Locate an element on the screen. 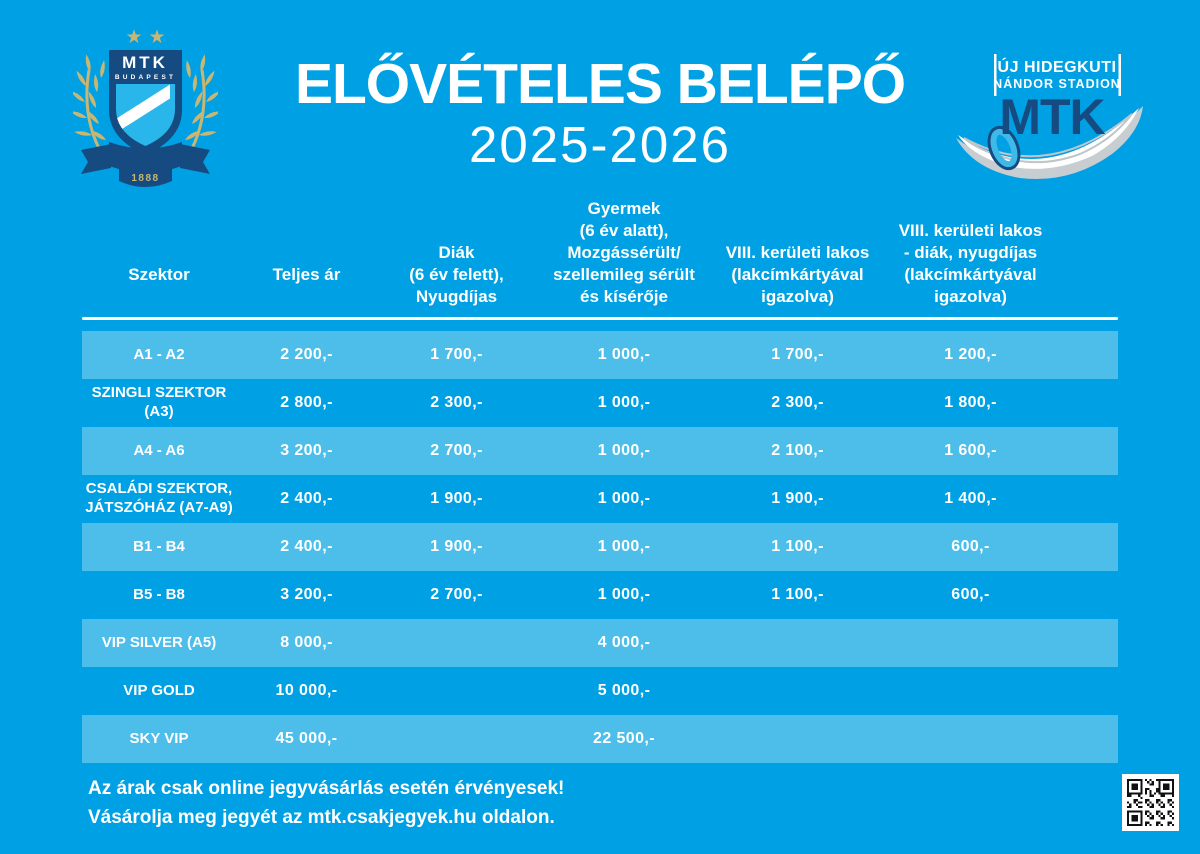 The image size is (1200, 854). price-cell: 1 600,- is located at coordinates (970, 450).